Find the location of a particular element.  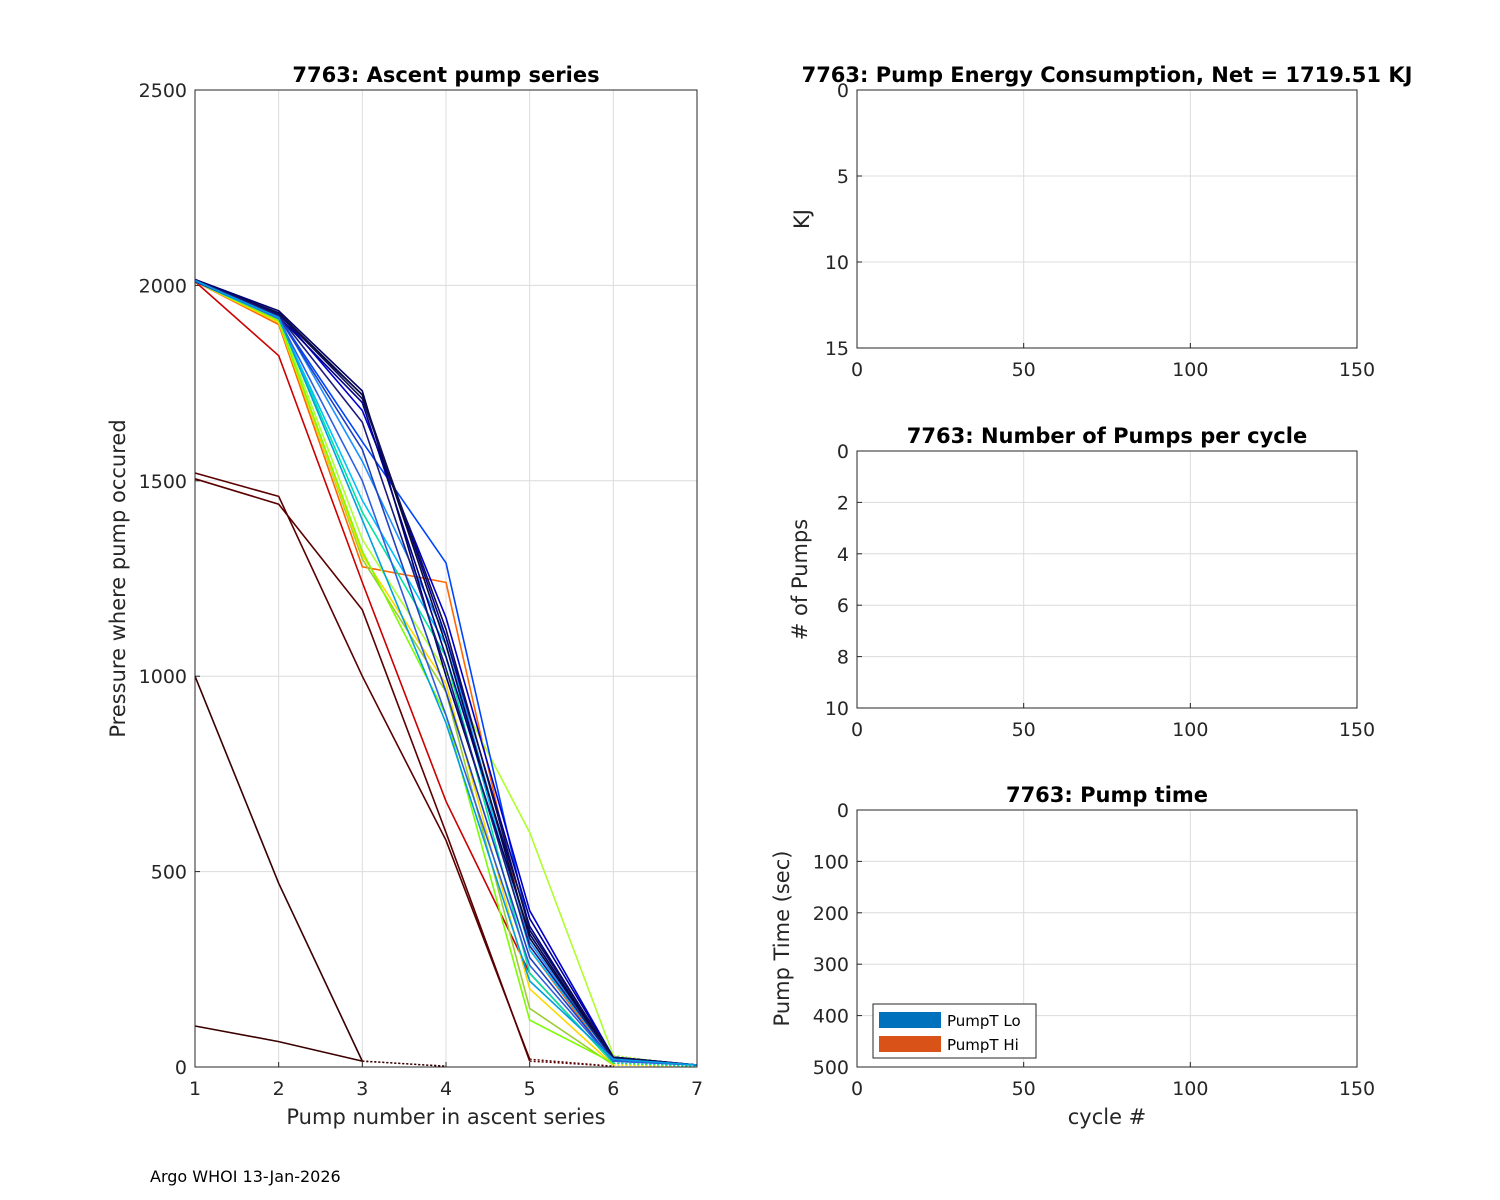

y-axis-label: Pressure where pump occured is located at coordinates (118, 578).